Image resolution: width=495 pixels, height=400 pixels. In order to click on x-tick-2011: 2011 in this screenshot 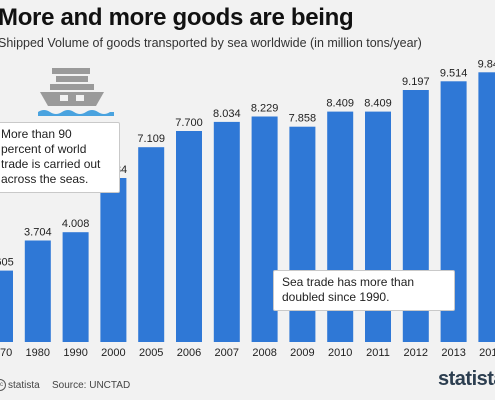, I will do `click(378, 353)`.